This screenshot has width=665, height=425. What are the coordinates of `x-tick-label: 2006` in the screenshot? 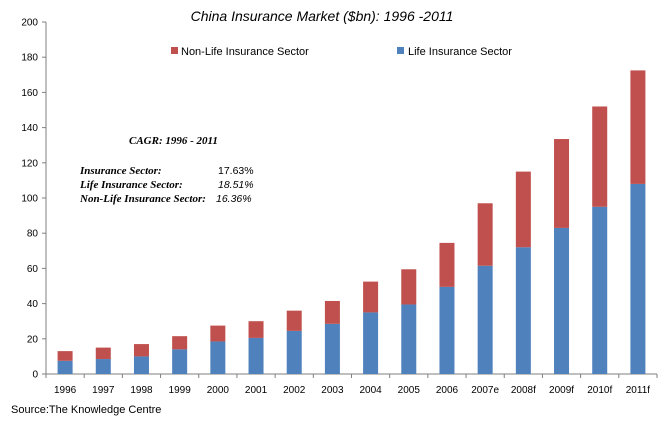 It's located at (447, 390).